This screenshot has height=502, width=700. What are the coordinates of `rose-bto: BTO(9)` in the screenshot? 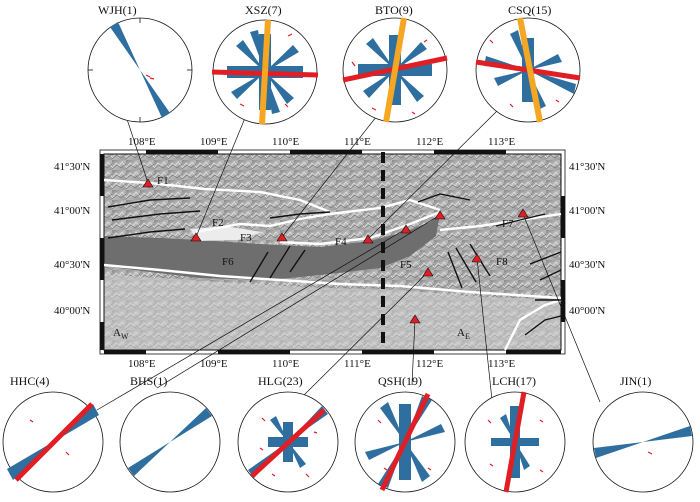 It's located at (395, 63).